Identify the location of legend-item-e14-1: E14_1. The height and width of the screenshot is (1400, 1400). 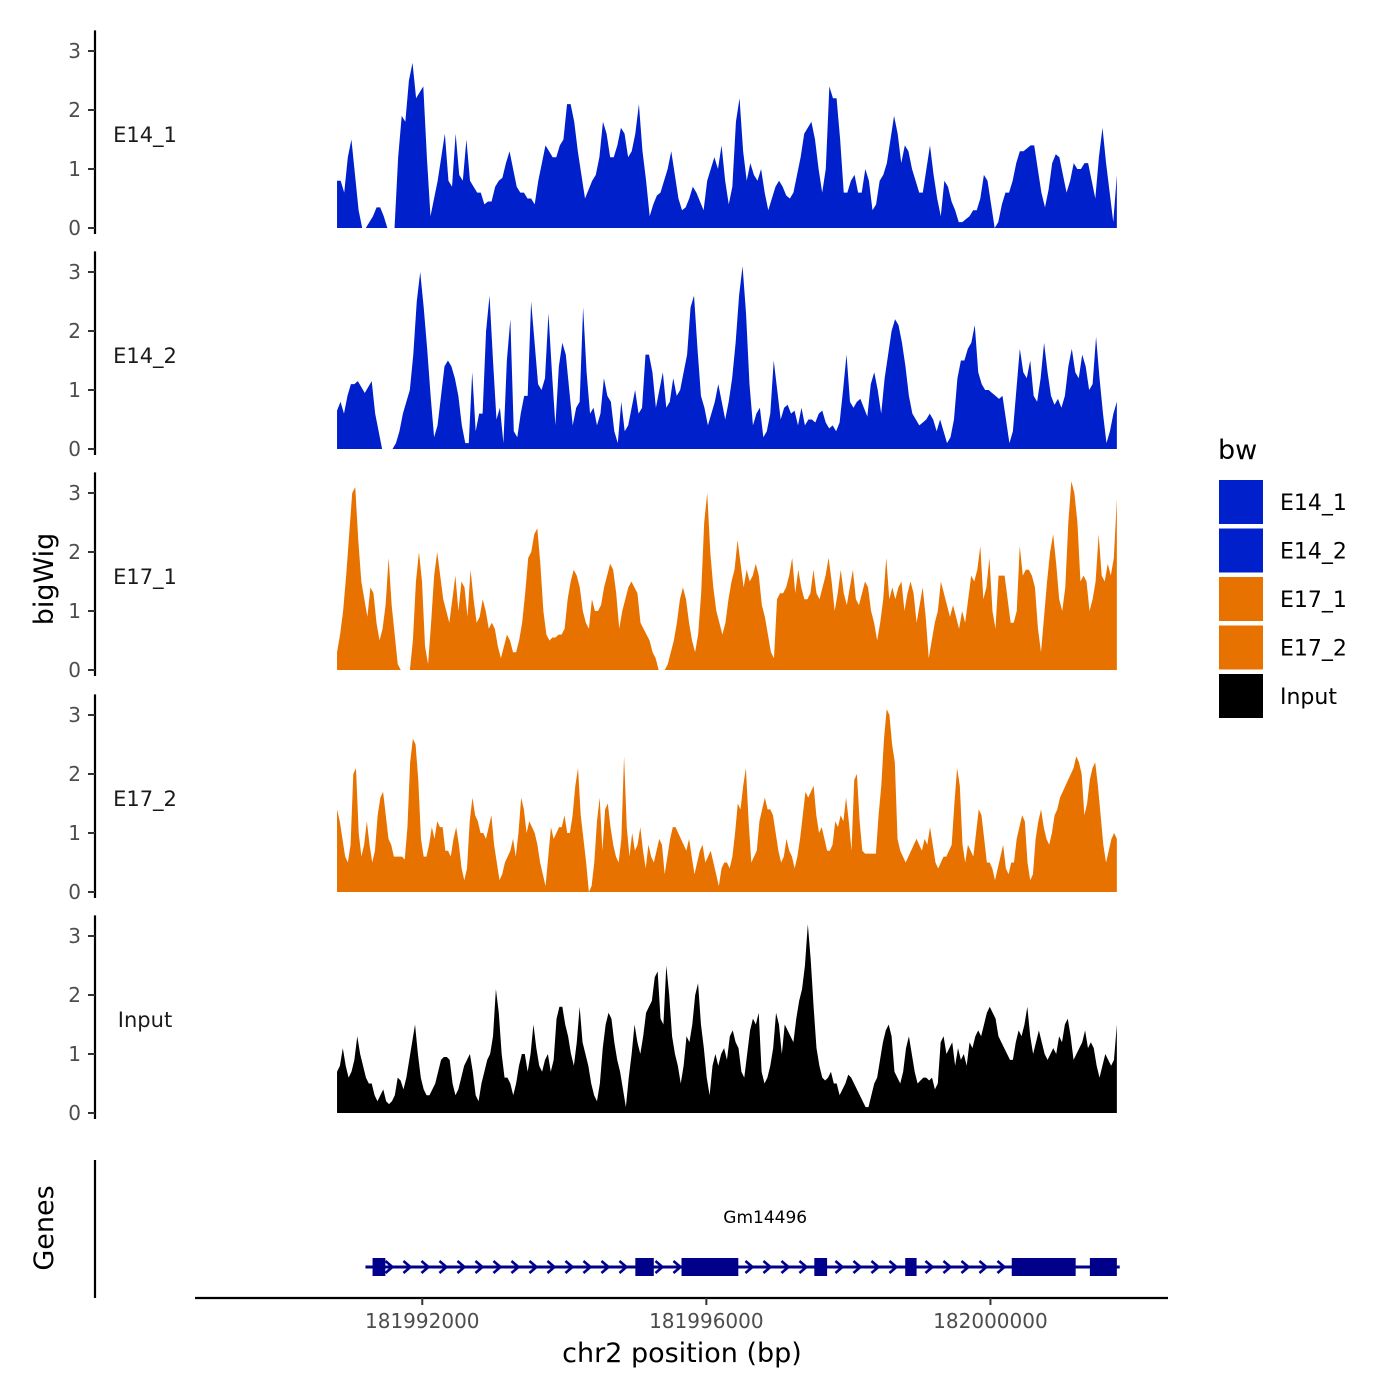
(1283, 502).